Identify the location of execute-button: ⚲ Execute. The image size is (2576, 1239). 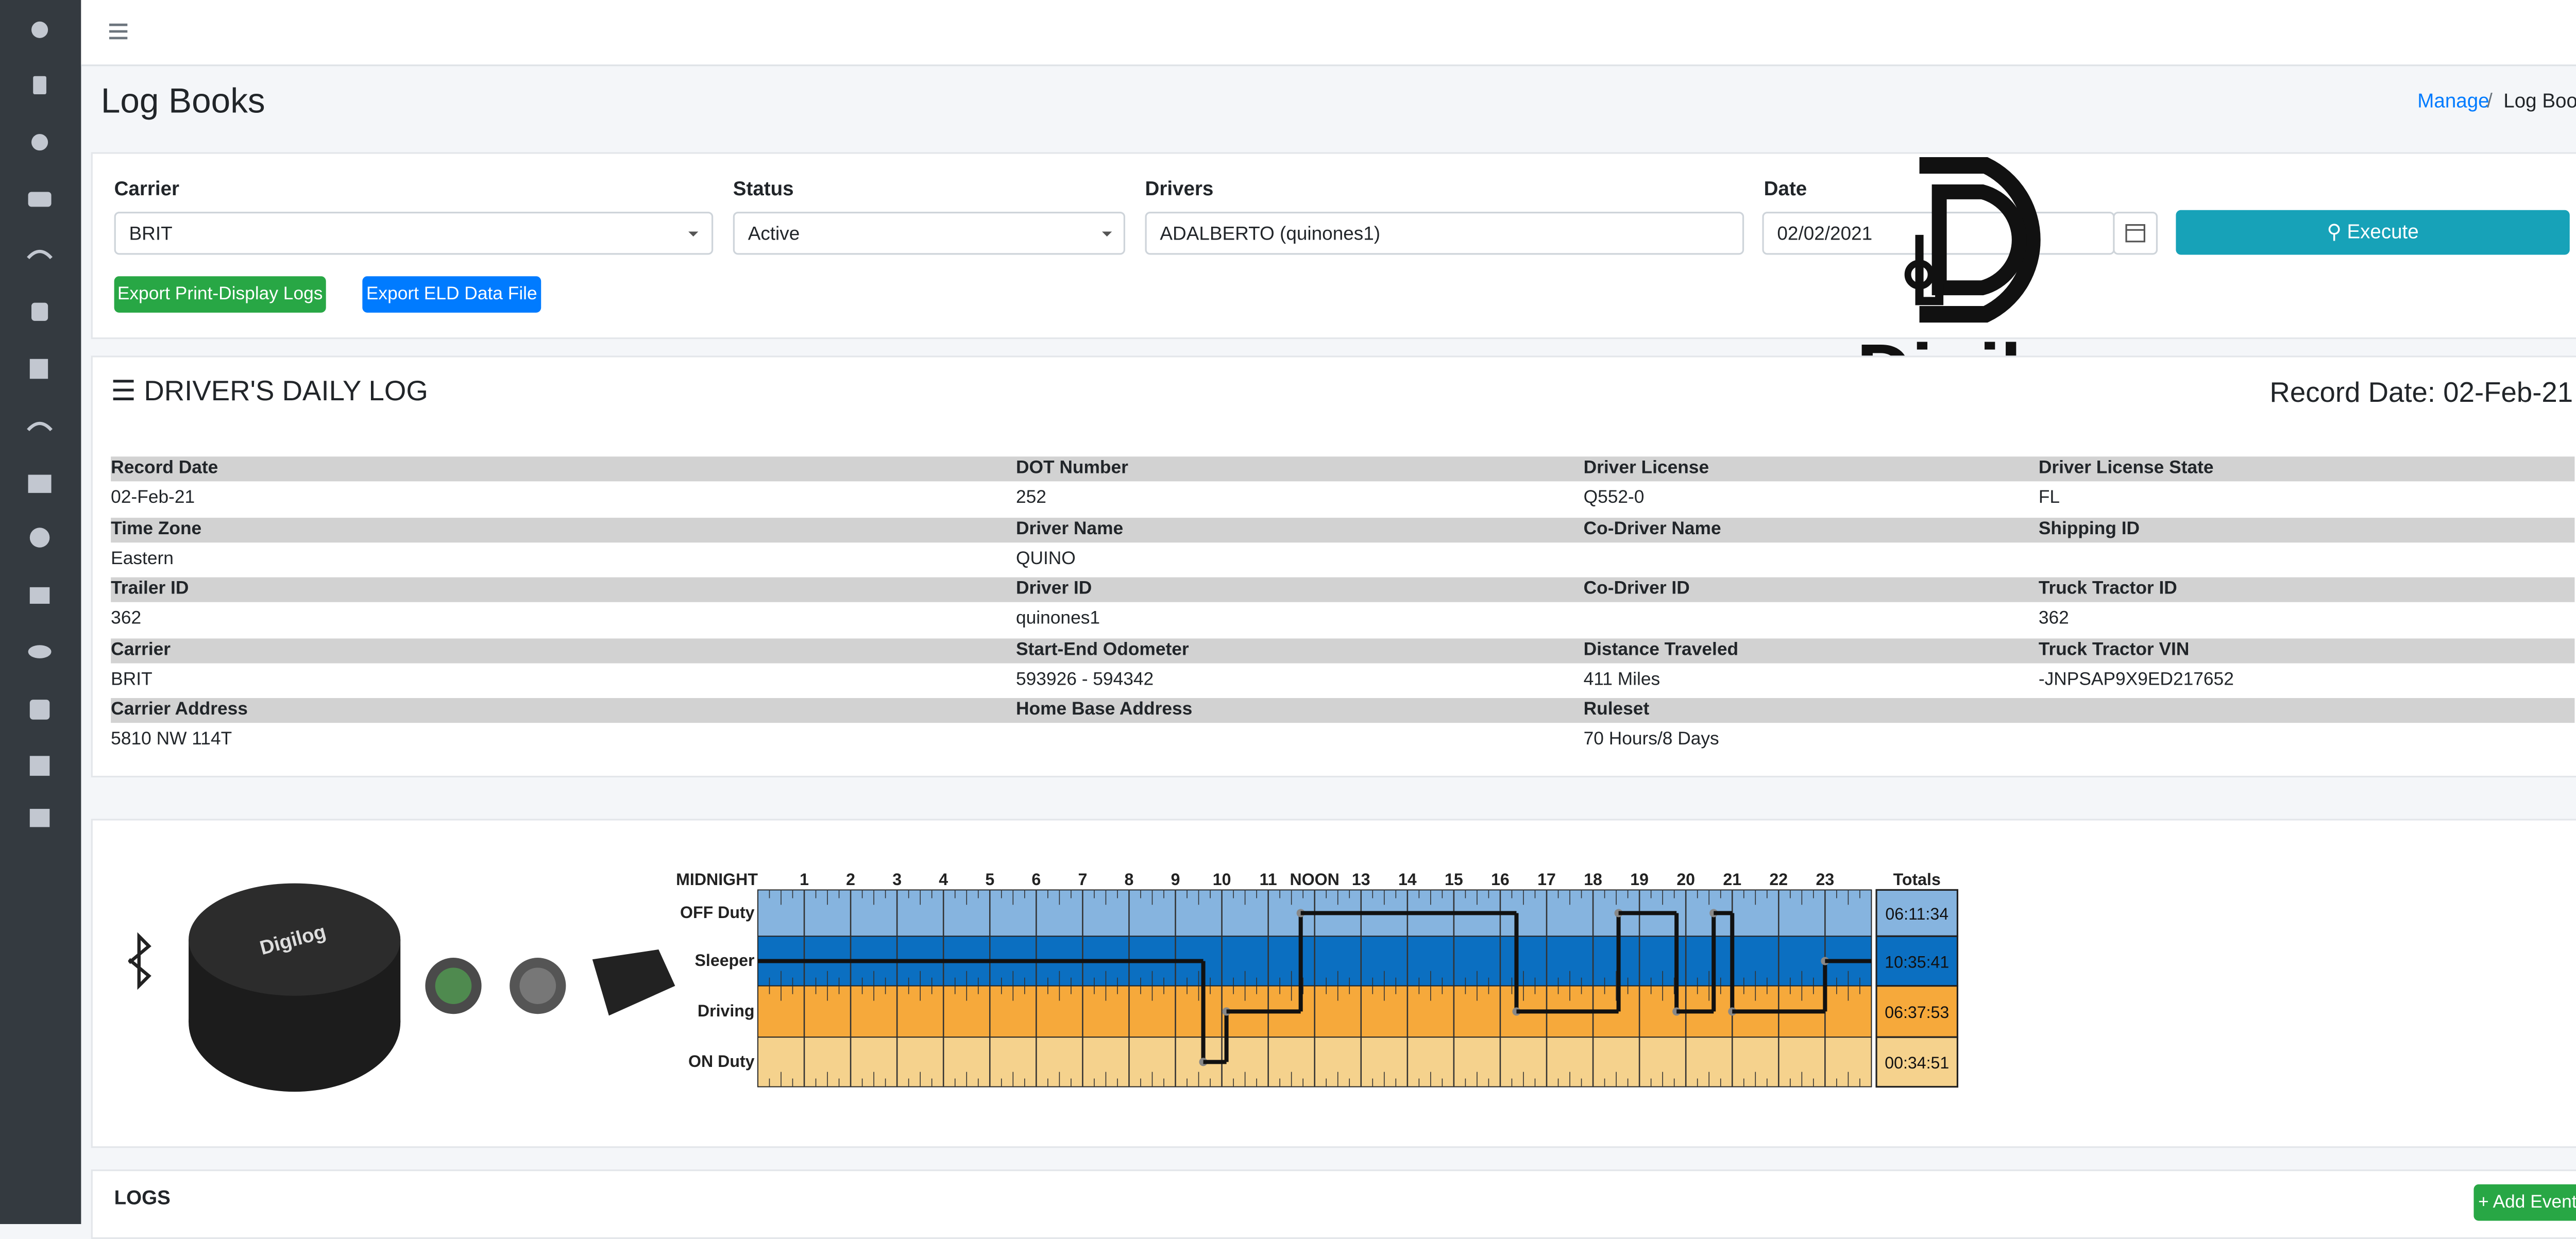
(2373, 232).